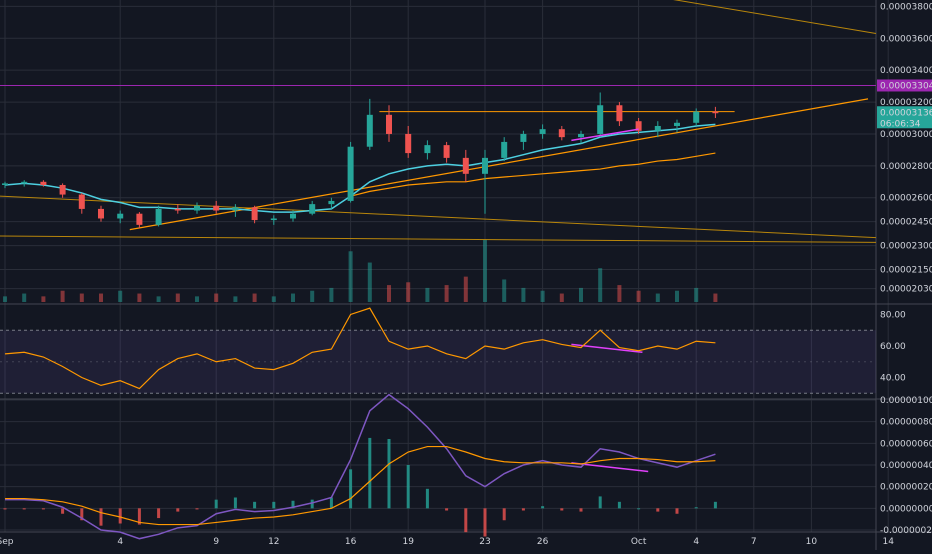  Describe the element at coordinates (906, 103) in the screenshot. I see `price-tick-label: 0.00003200` at that location.